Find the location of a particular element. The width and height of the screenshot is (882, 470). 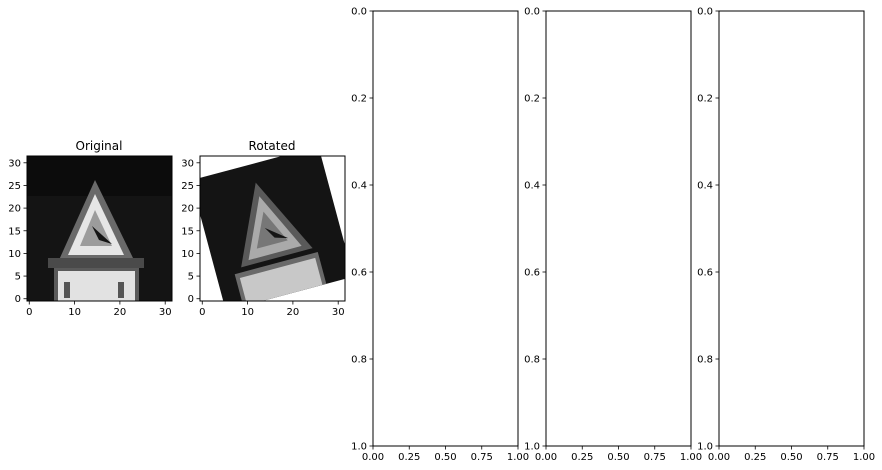

rotated-image is located at coordinates (272, 228).